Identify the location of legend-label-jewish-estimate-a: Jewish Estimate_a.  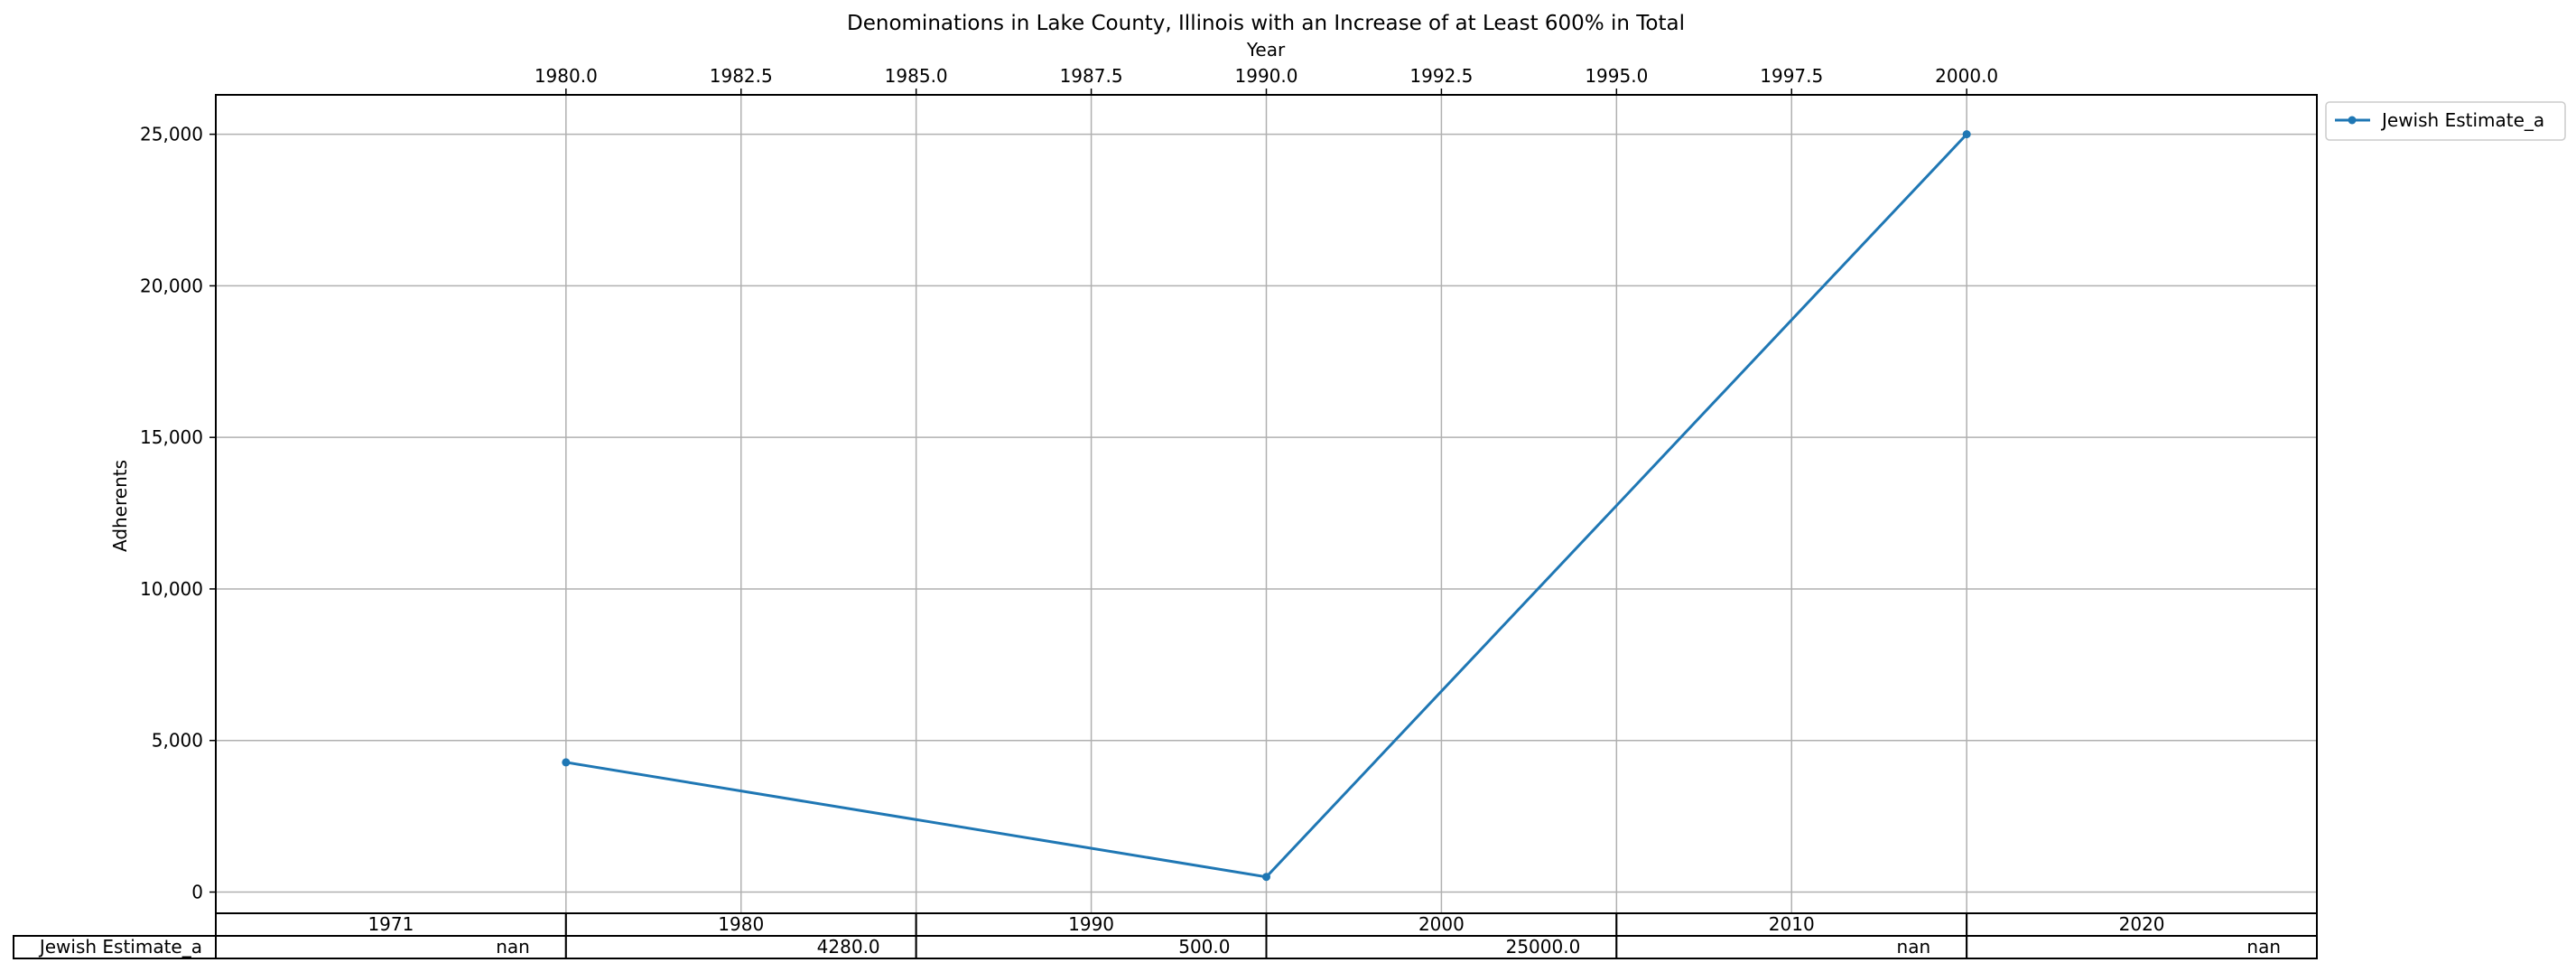
(2462, 120).